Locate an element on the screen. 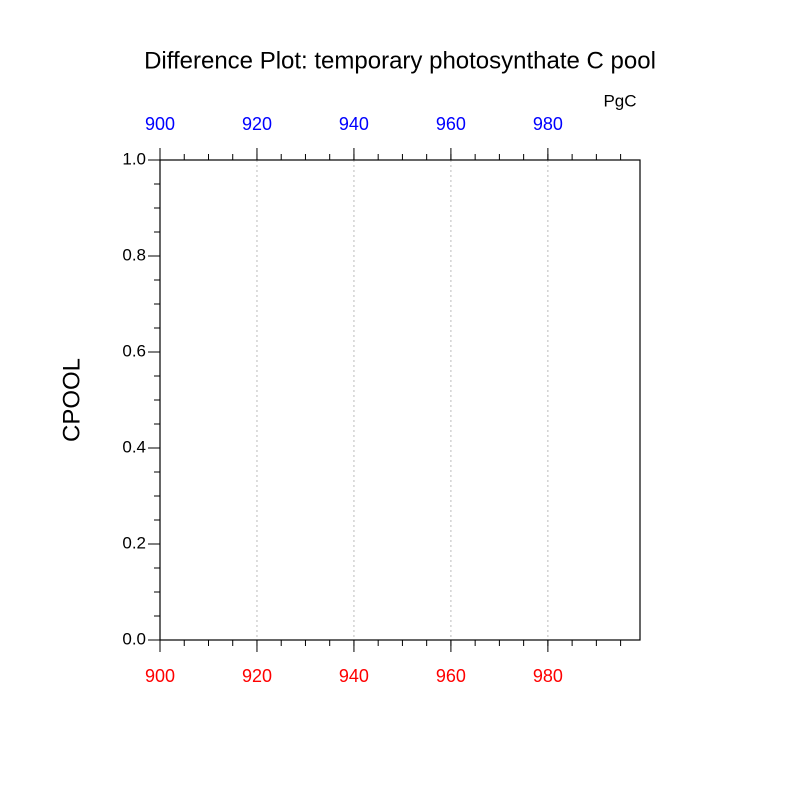 This screenshot has height=800, width=800. x-tick-label: 900 is located at coordinates (160, 676).